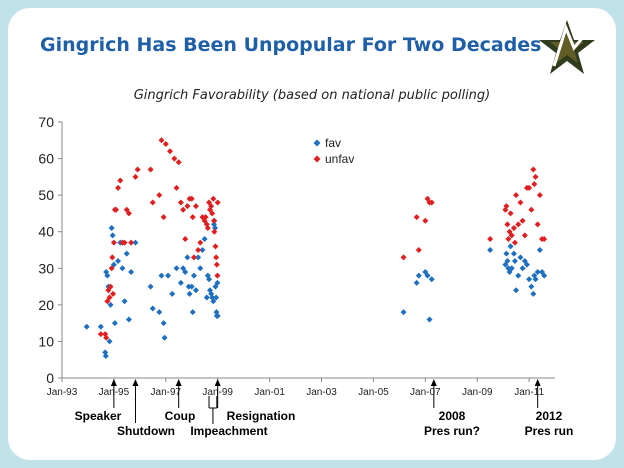 This screenshot has height=468, width=624. Describe the element at coordinates (146, 431) in the screenshot. I see `annotation-shutdown-label: Shutdown` at that location.